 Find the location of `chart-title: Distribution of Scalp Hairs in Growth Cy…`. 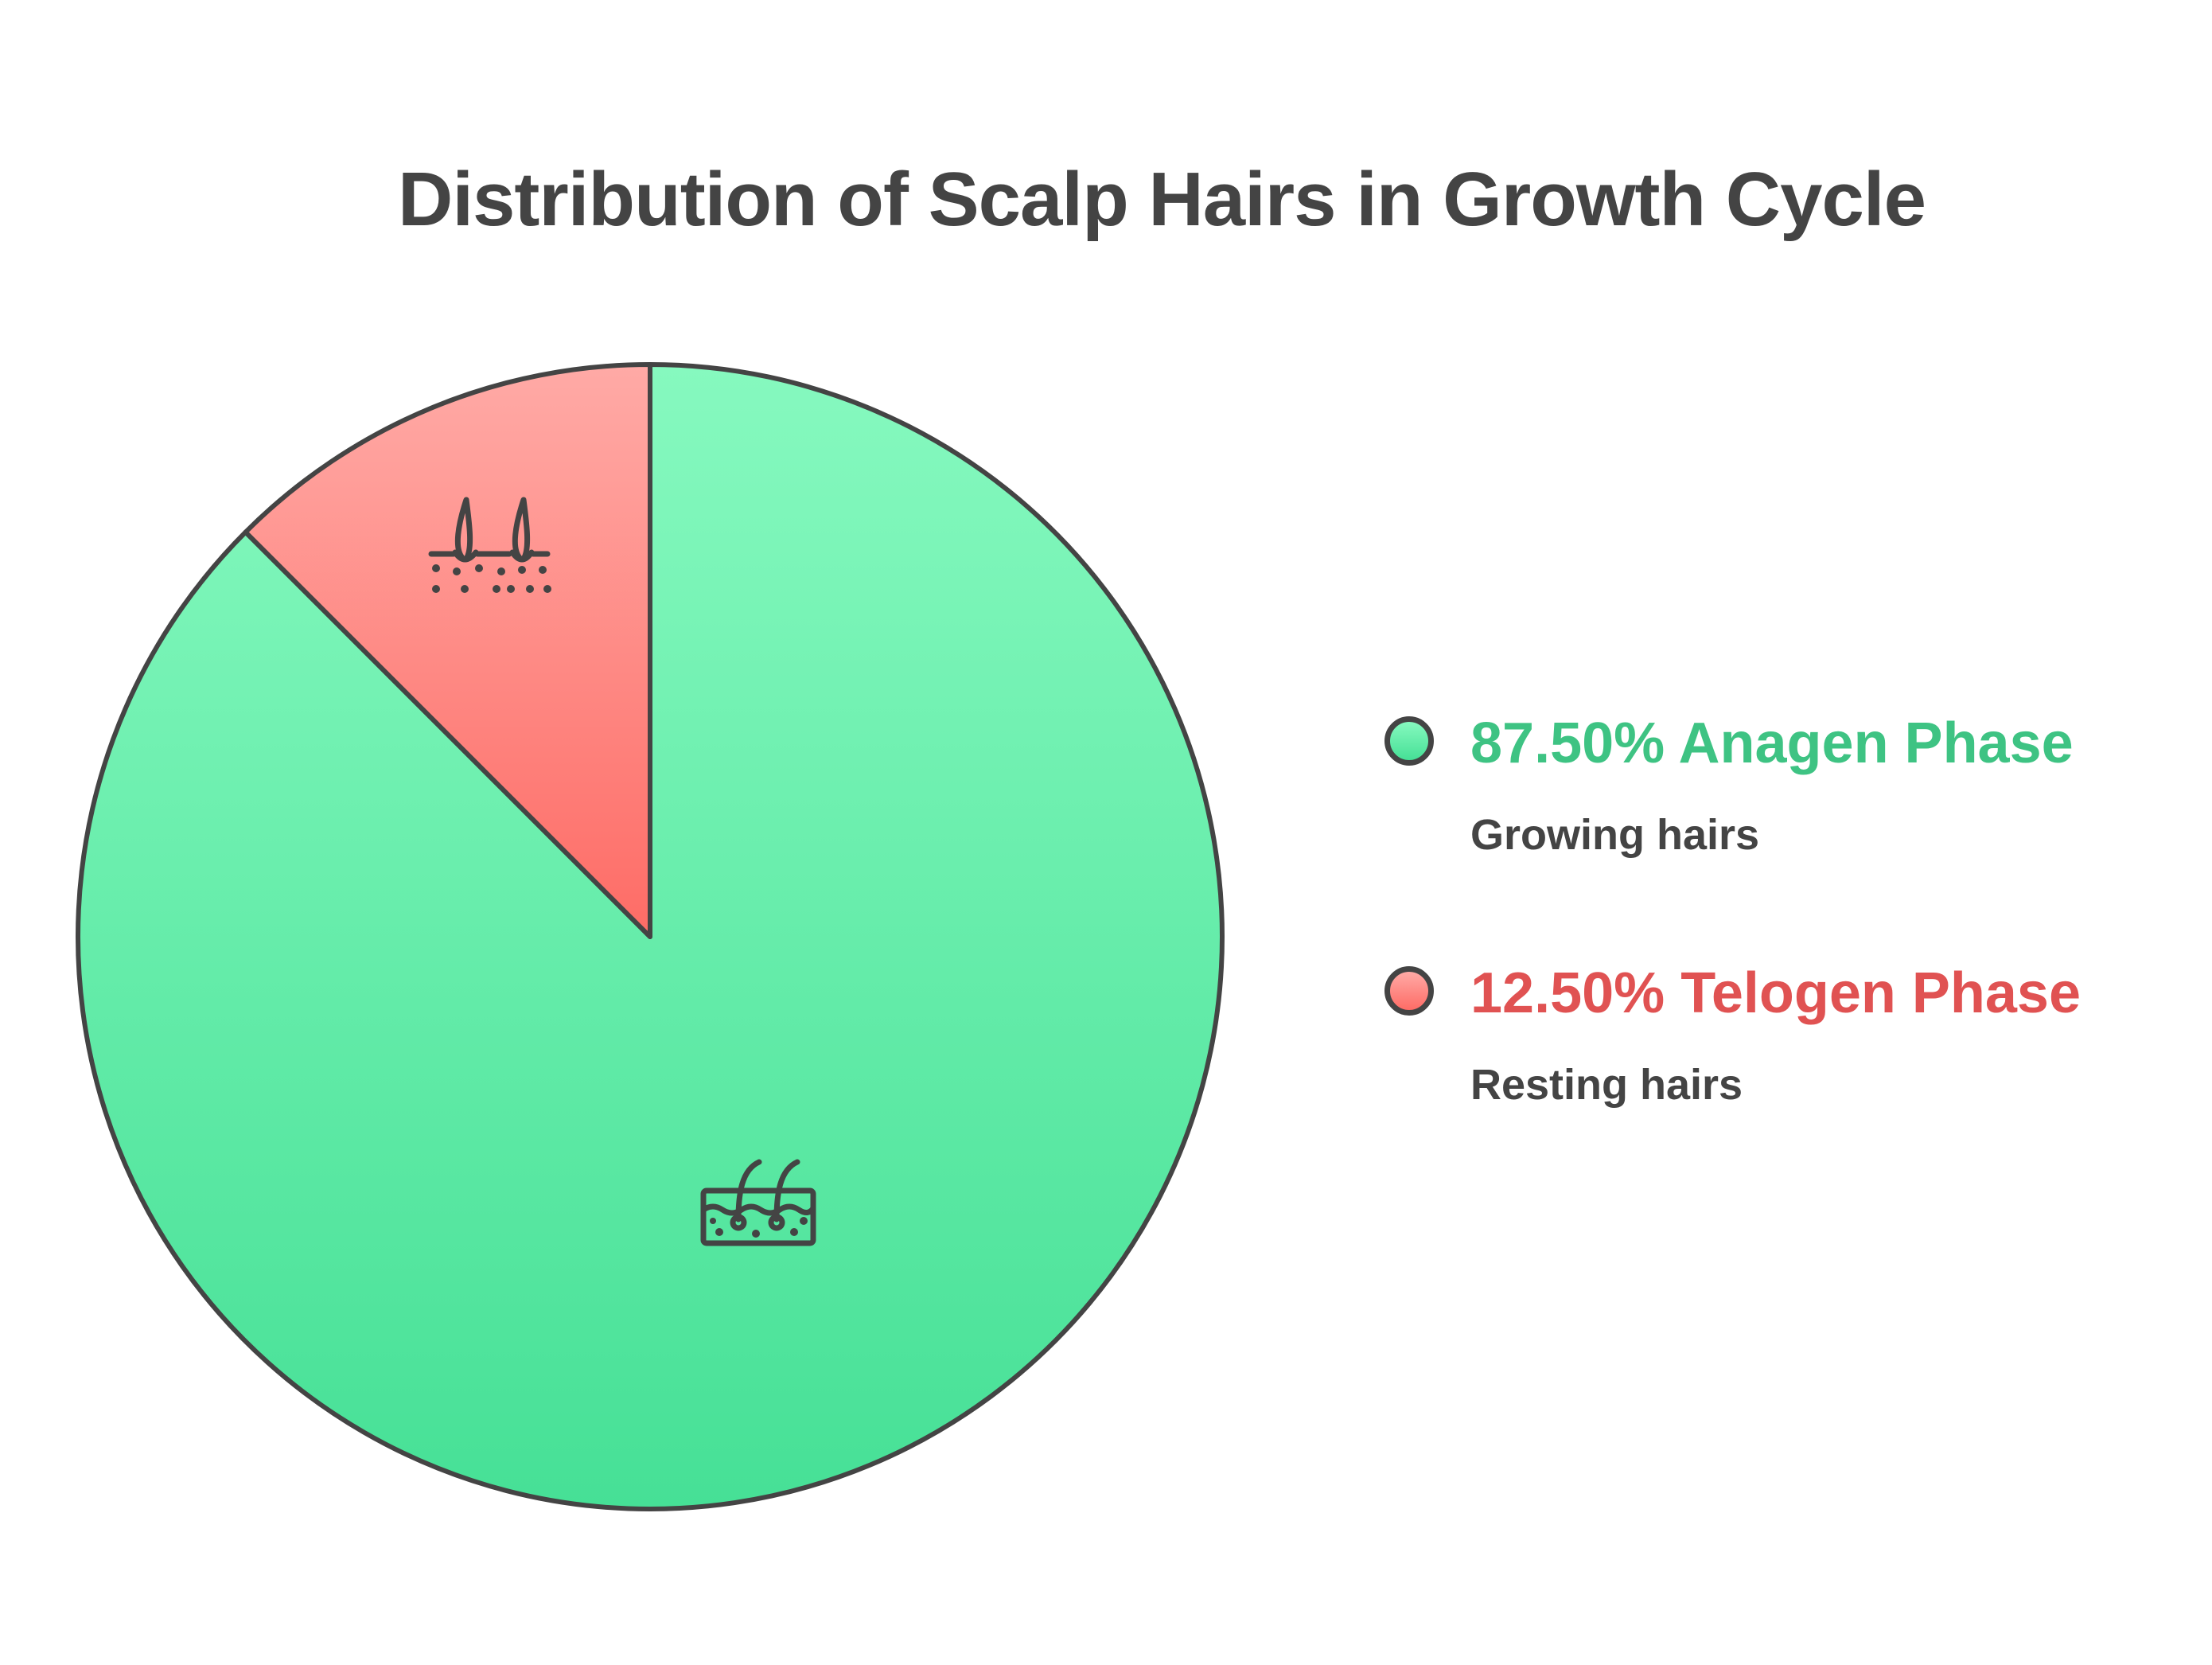

chart-title: Distribution of Scalp Hairs in Growth Cy… is located at coordinates (1162, 199).